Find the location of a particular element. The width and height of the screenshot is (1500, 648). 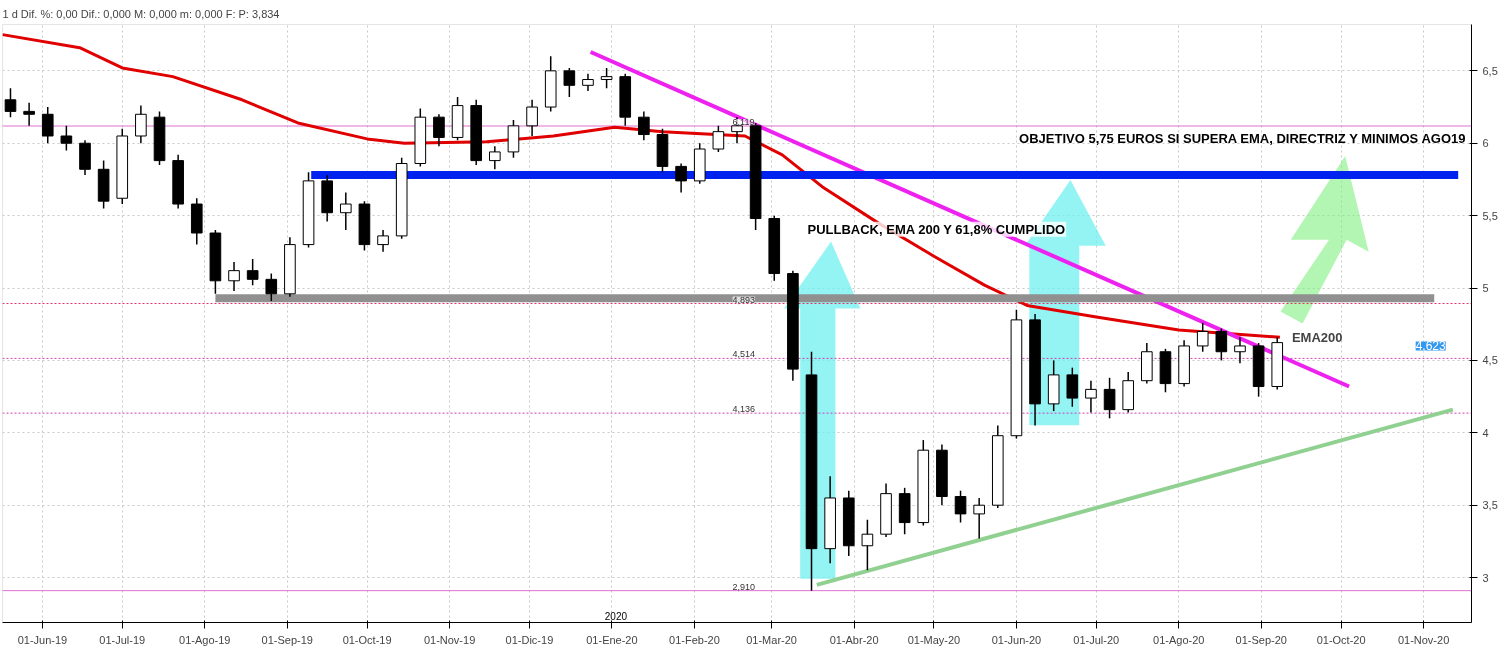

x-tick-label: 01-Sep-20 is located at coordinates (1261, 639).